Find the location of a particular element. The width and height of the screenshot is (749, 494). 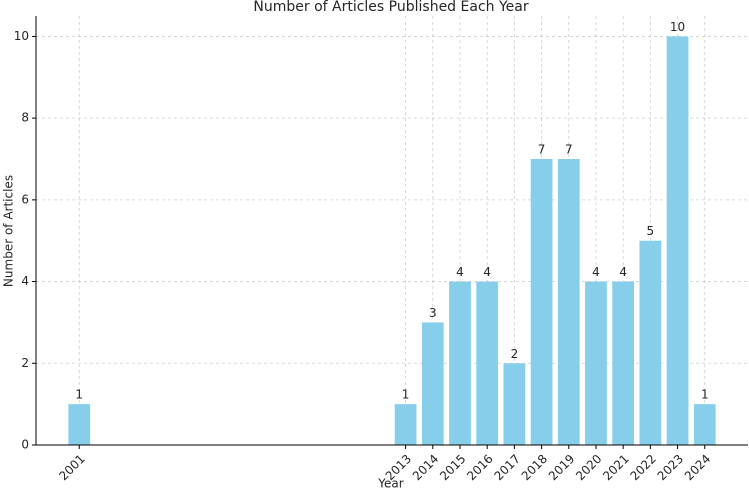

y-tick-label: 10 is located at coordinates (21, 36).